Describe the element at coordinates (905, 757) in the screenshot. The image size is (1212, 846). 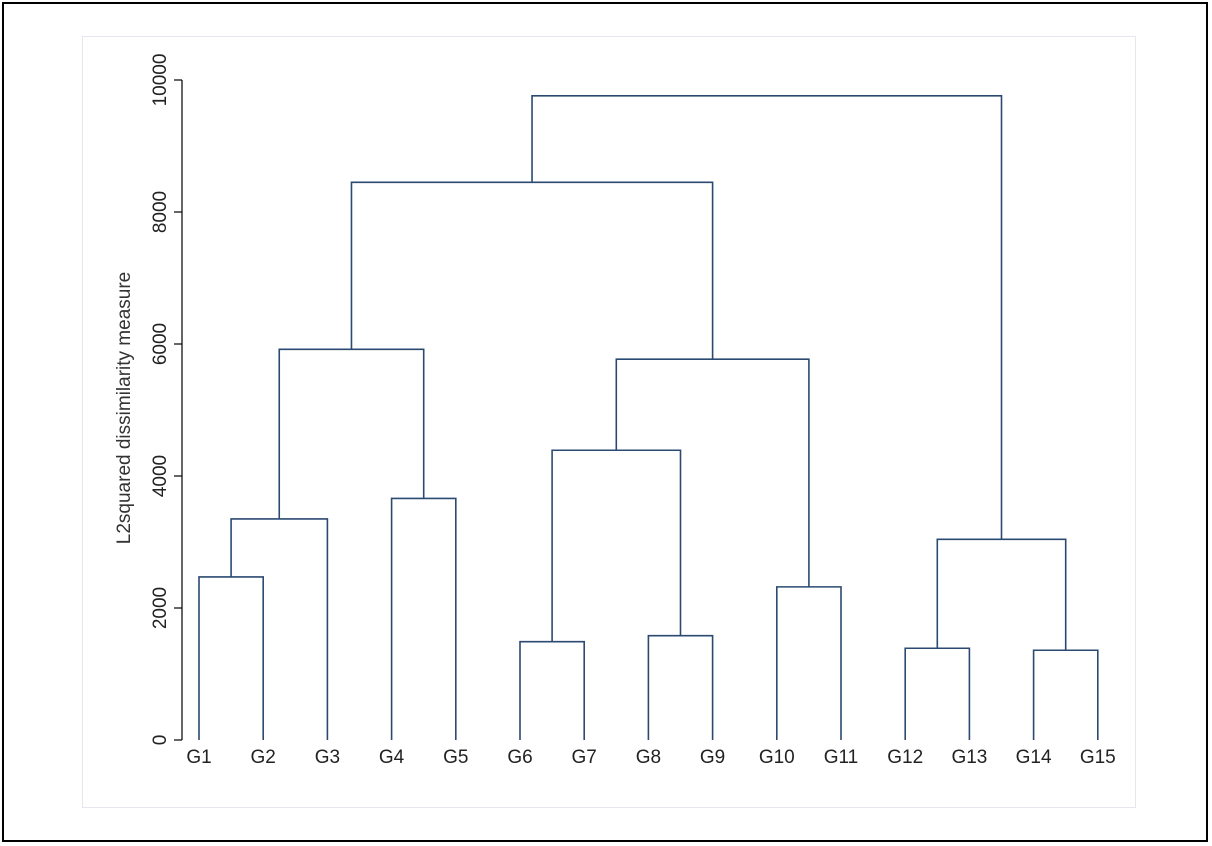
I see `leaf-label: G12` at that location.